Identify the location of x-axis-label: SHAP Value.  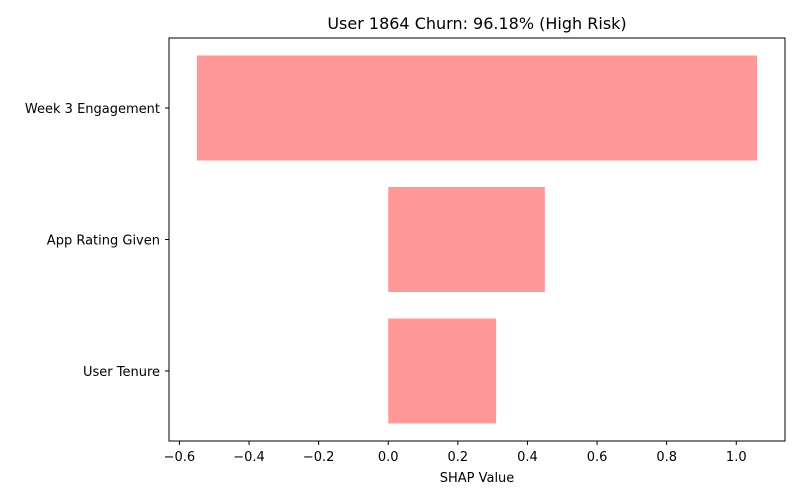
(477, 478).